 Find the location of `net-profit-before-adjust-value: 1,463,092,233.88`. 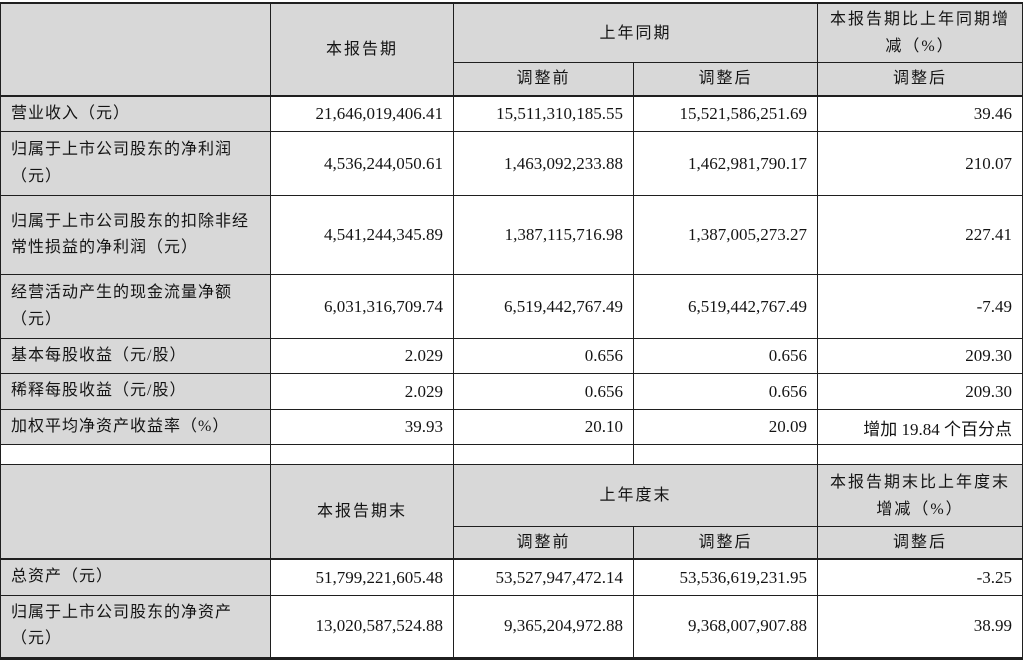

net-profit-before-adjust-value: 1,463,092,233.88 is located at coordinates (543, 164).